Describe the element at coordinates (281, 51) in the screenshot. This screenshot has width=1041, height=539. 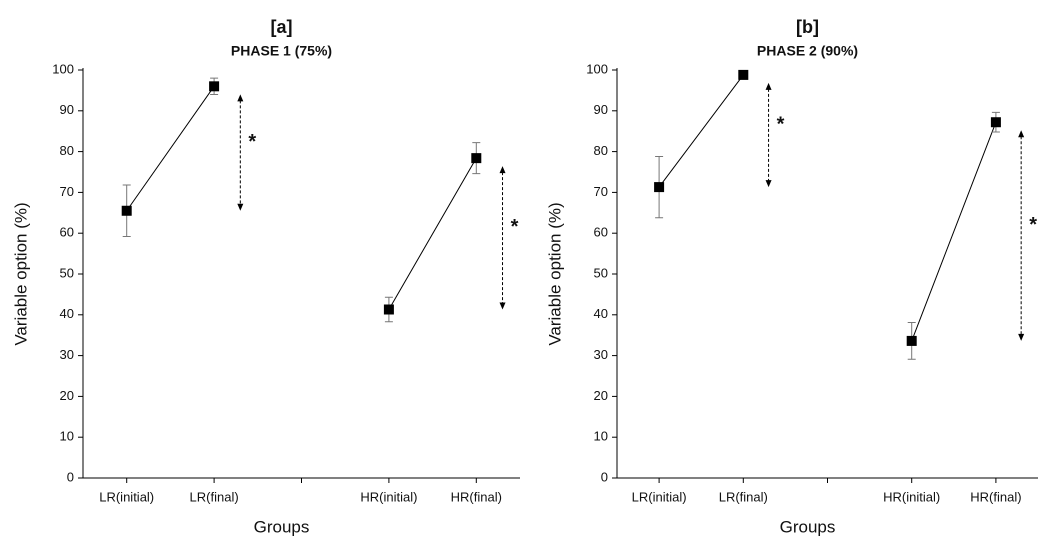
I see `chart-title: PHASE 1 (75%)` at that location.